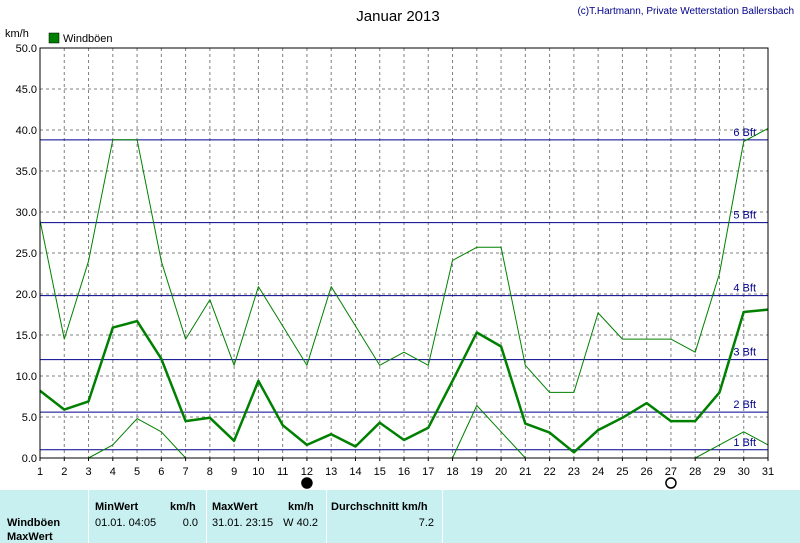  I want to click on x-tick-label: 13, so click(331, 472).